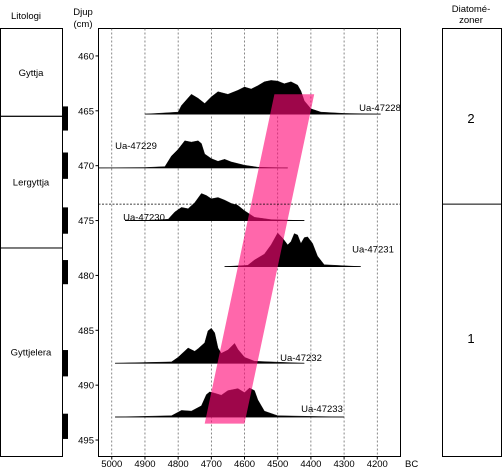  Describe the element at coordinates (377, 464) in the screenshot. I see `x-tick-label: 4200` at that location.